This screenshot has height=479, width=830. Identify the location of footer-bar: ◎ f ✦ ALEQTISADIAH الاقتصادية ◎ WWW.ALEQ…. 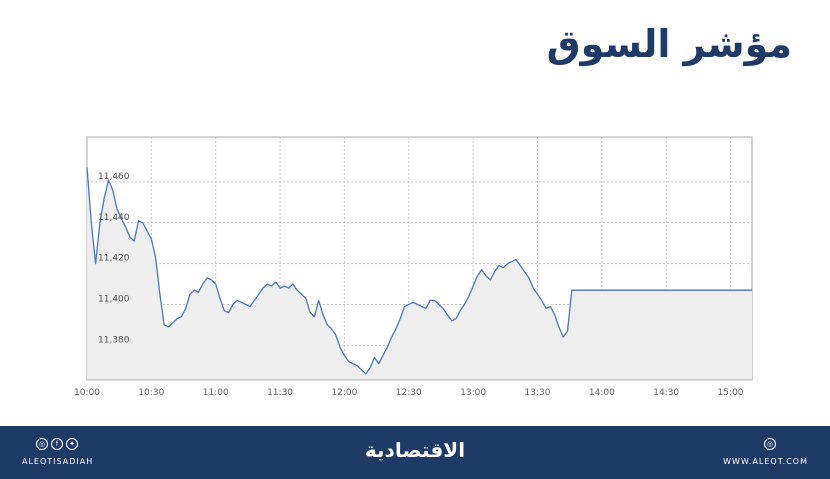
(415, 452).